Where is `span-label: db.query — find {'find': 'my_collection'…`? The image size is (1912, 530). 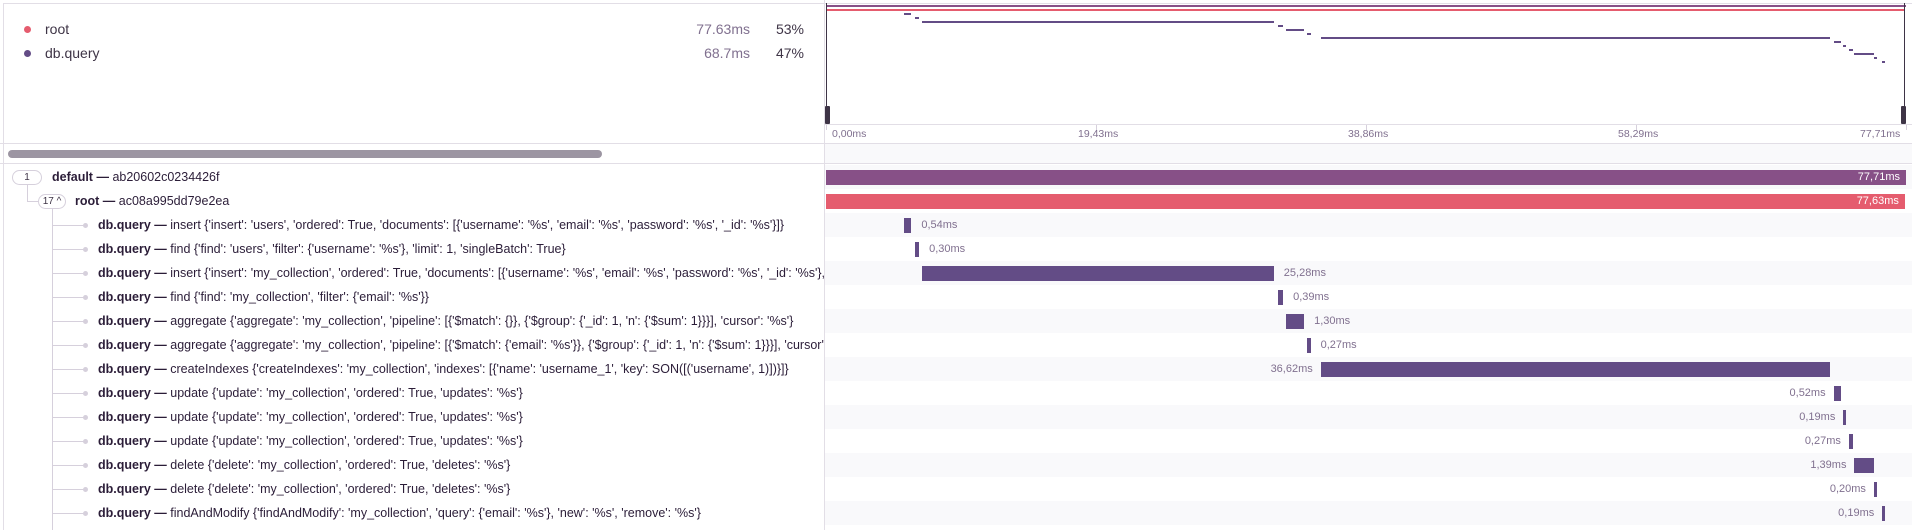
span-label: db.query — find {'find': 'my_collection'… is located at coordinates (461, 297).